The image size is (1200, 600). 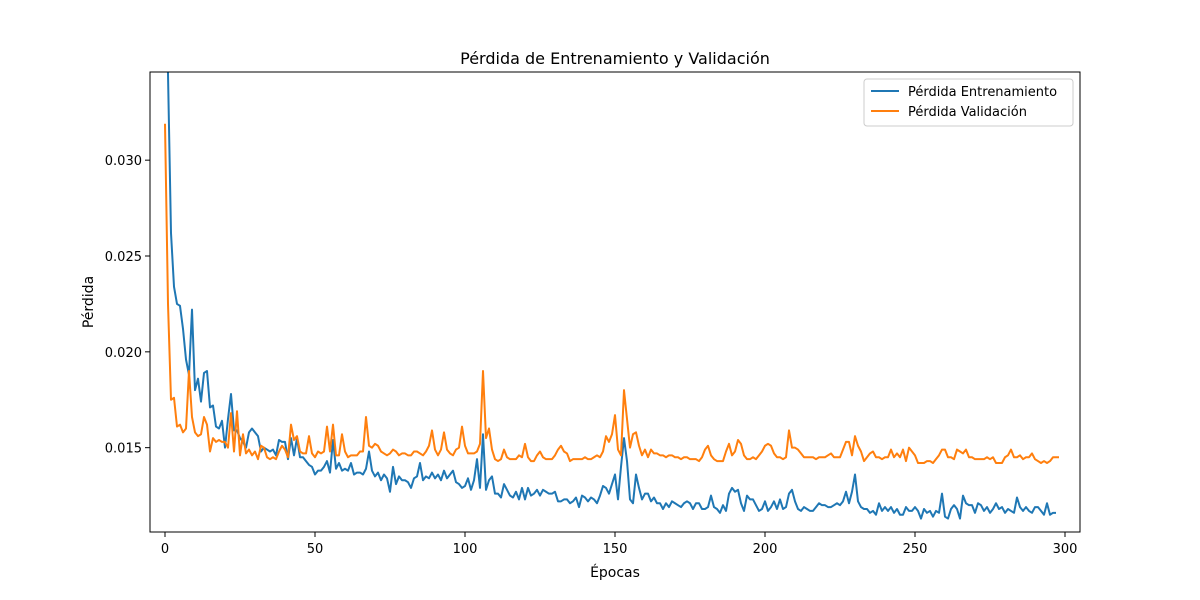 I want to click on x-tick-label: 200, so click(x=765, y=549).